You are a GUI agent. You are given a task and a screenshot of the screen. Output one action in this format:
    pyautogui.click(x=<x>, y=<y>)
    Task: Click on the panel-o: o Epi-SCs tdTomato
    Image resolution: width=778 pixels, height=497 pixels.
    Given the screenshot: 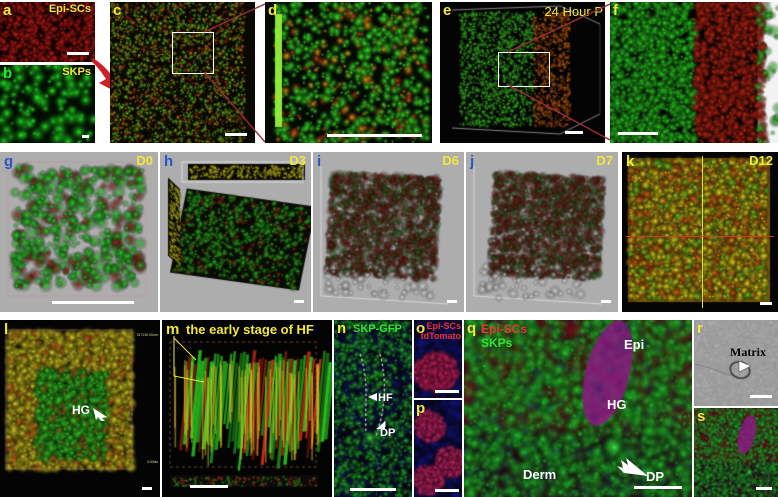 What is the action you would take?
    pyautogui.click(x=438, y=359)
    